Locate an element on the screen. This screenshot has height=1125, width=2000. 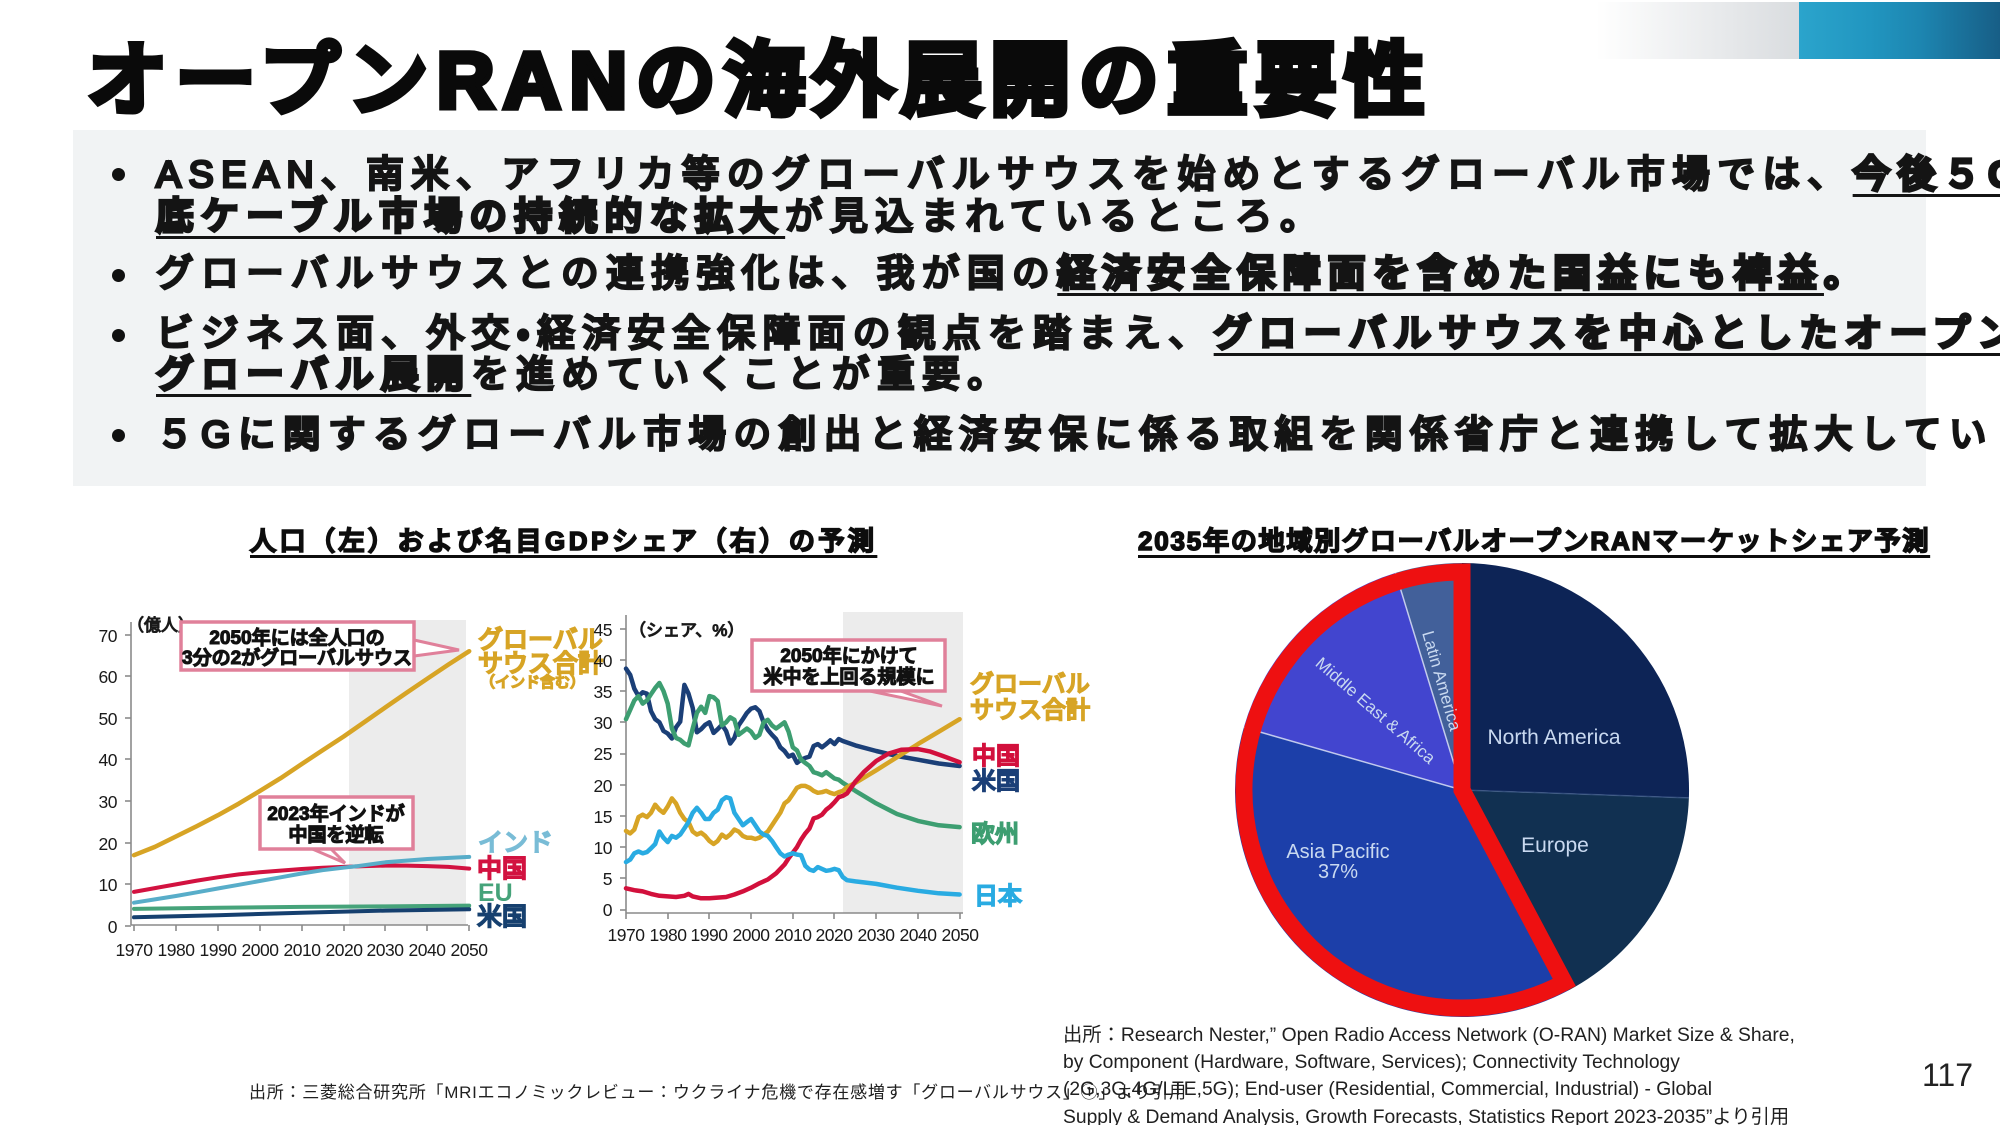
svg-text: （インド含む） is located at coordinates (532, 682).